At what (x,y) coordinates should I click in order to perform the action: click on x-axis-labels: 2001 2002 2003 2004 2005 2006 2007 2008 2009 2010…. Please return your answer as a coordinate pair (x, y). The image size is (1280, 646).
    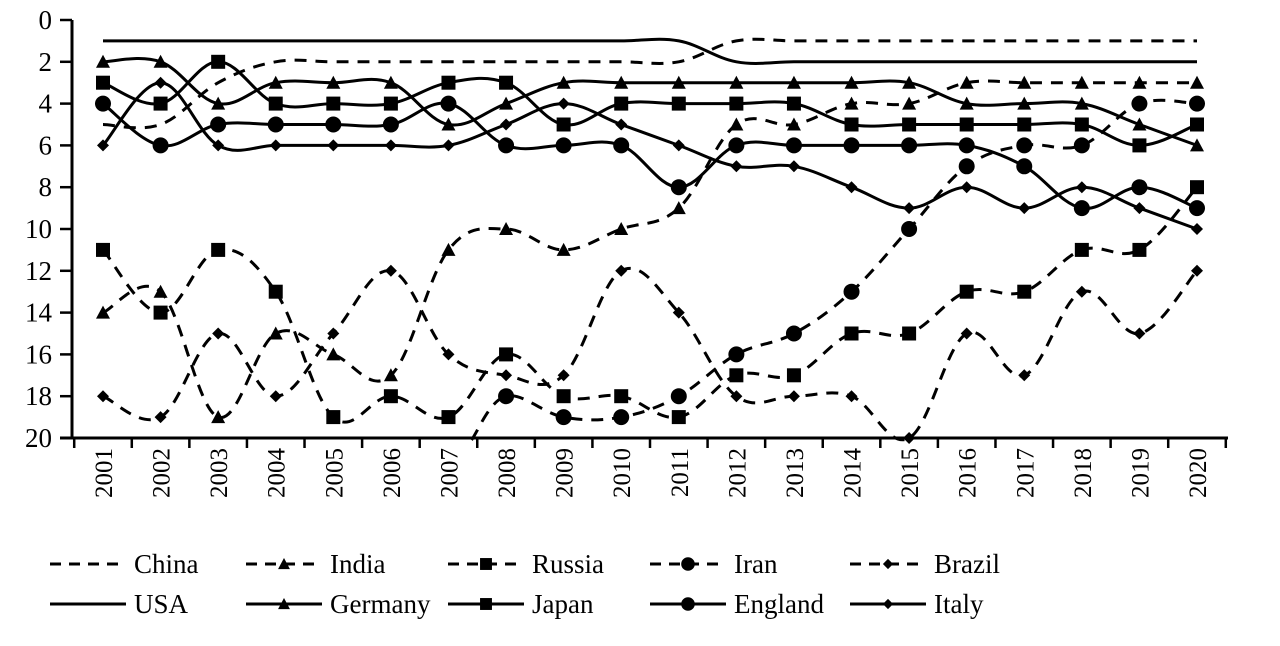
    Looking at the image, I should click on (651, 473).